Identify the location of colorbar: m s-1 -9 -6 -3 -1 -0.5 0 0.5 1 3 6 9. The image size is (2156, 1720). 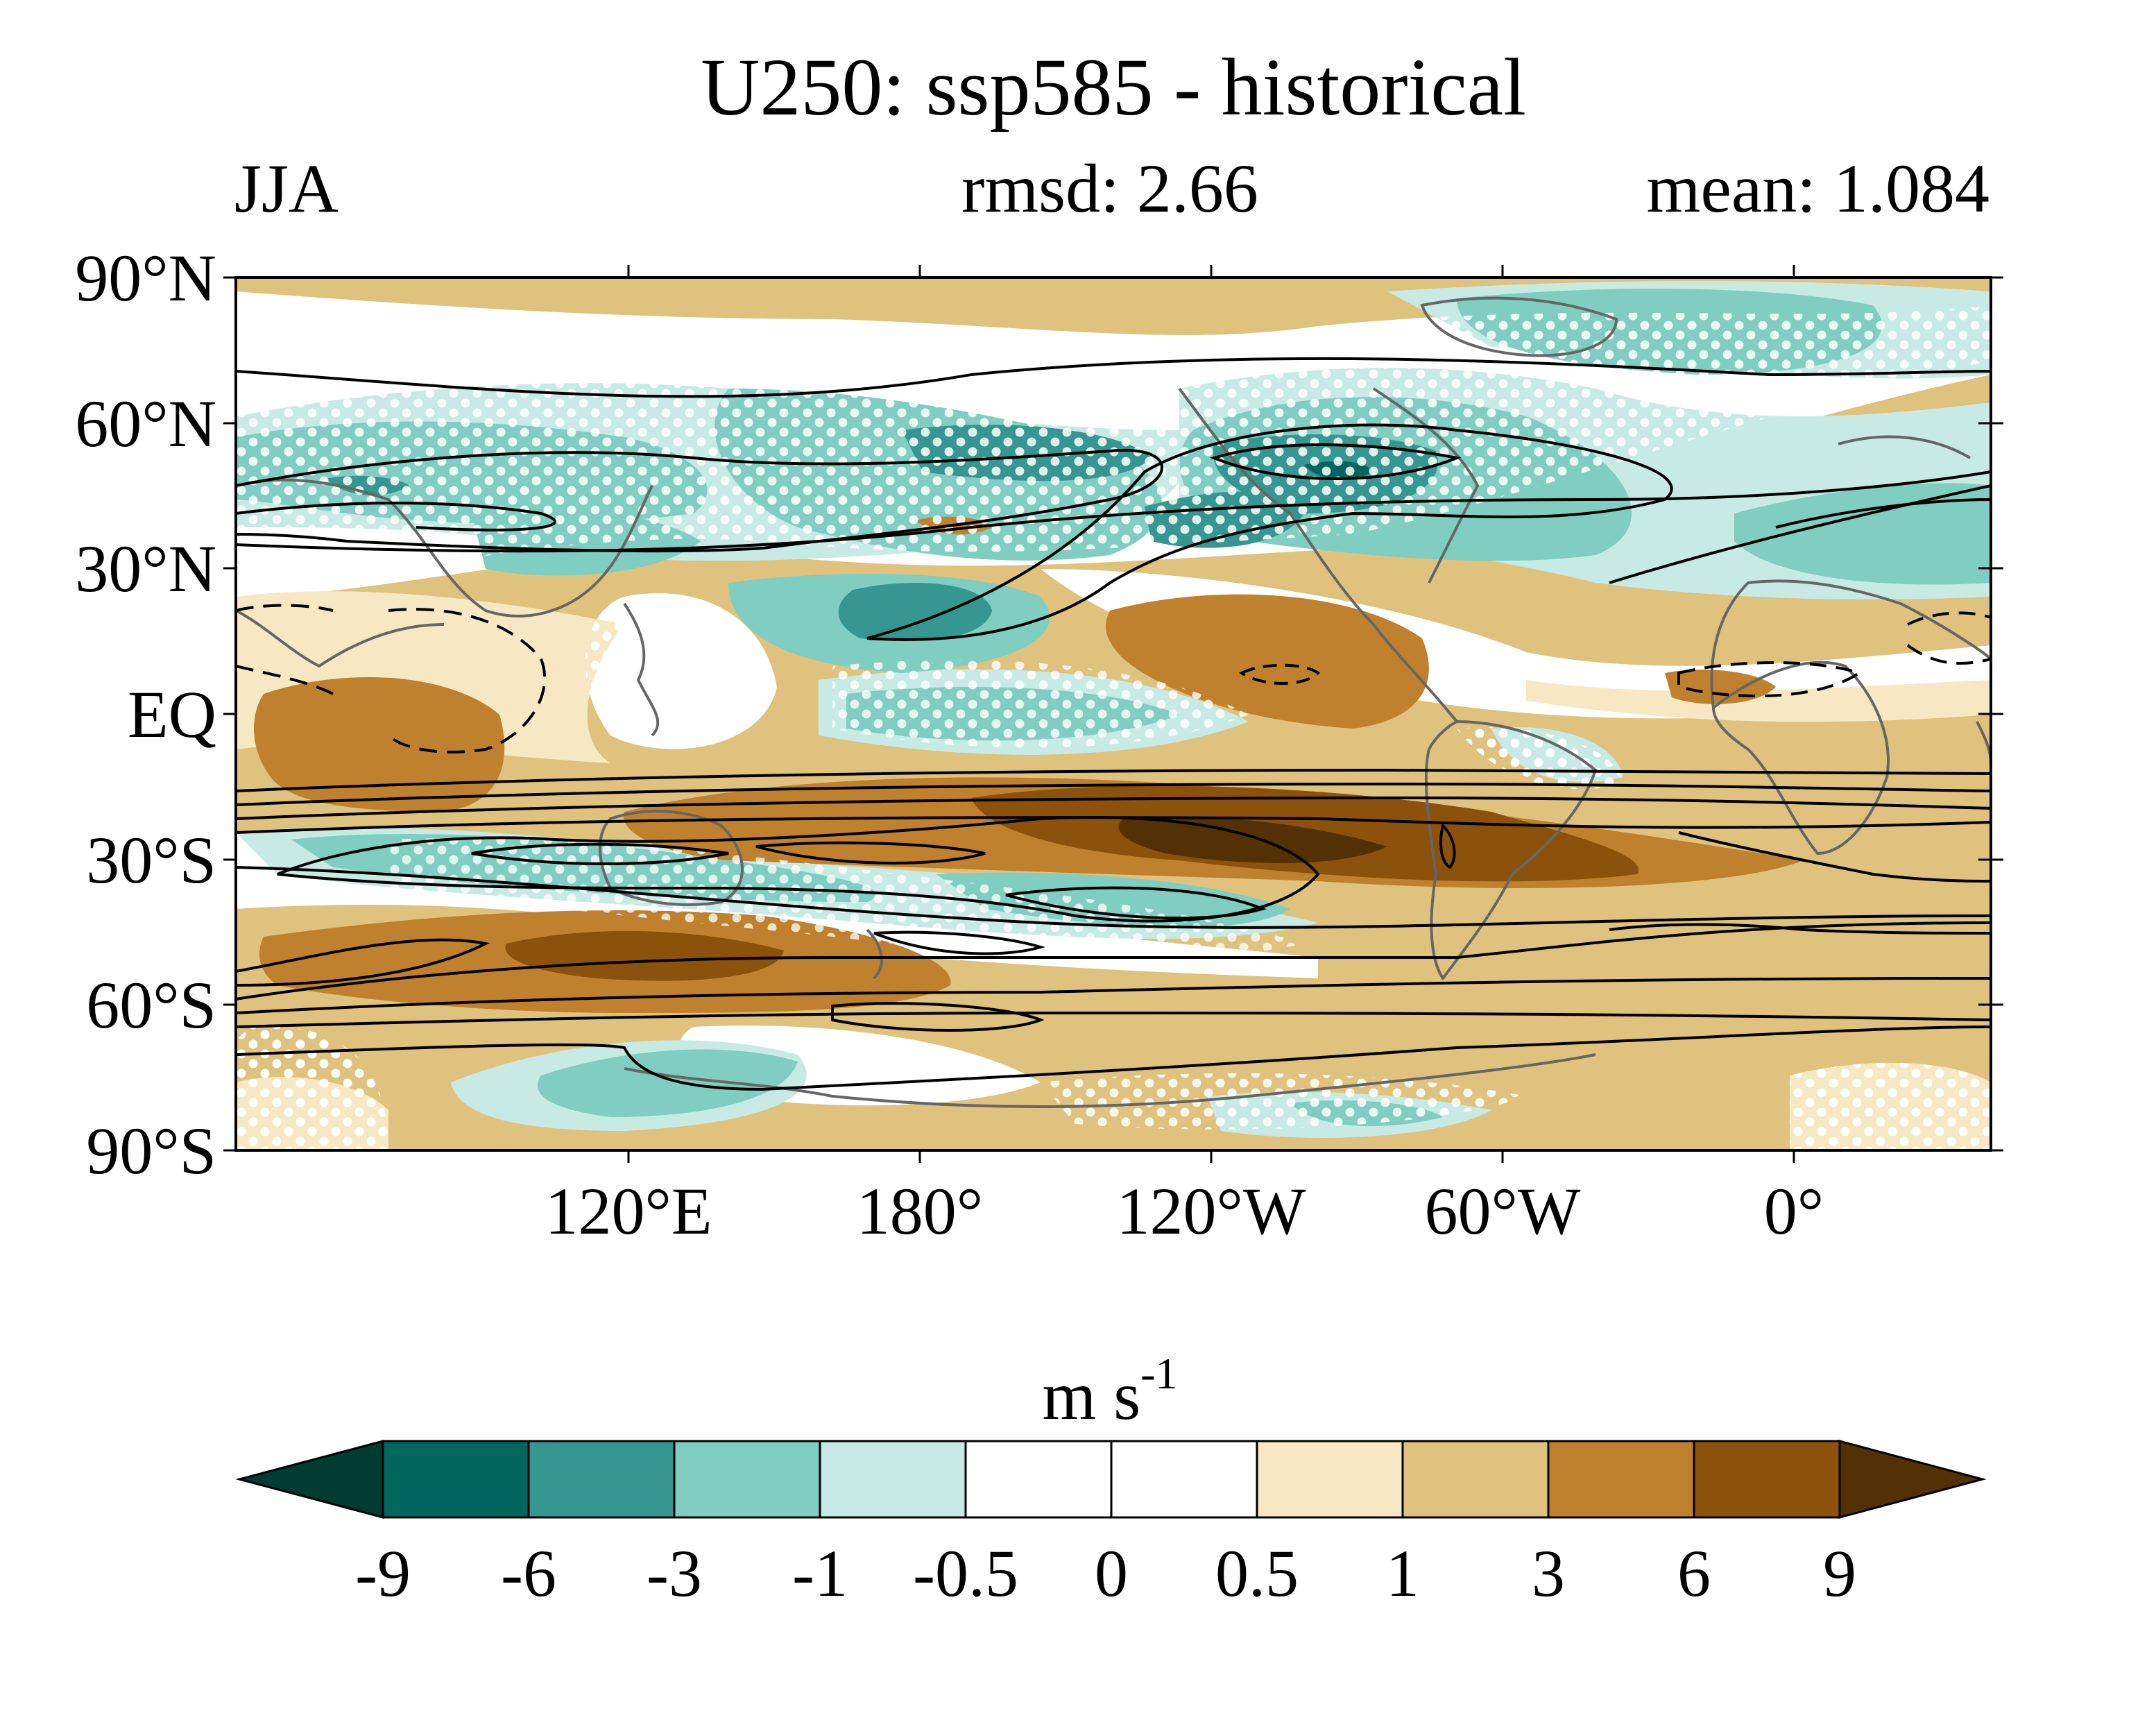
(1111, 1479).